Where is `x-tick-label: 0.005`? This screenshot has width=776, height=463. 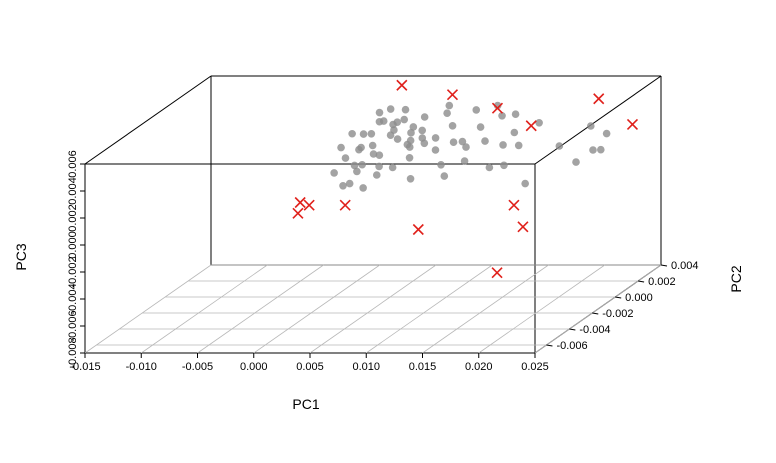
x-tick-label: 0.005 is located at coordinates (310, 367).